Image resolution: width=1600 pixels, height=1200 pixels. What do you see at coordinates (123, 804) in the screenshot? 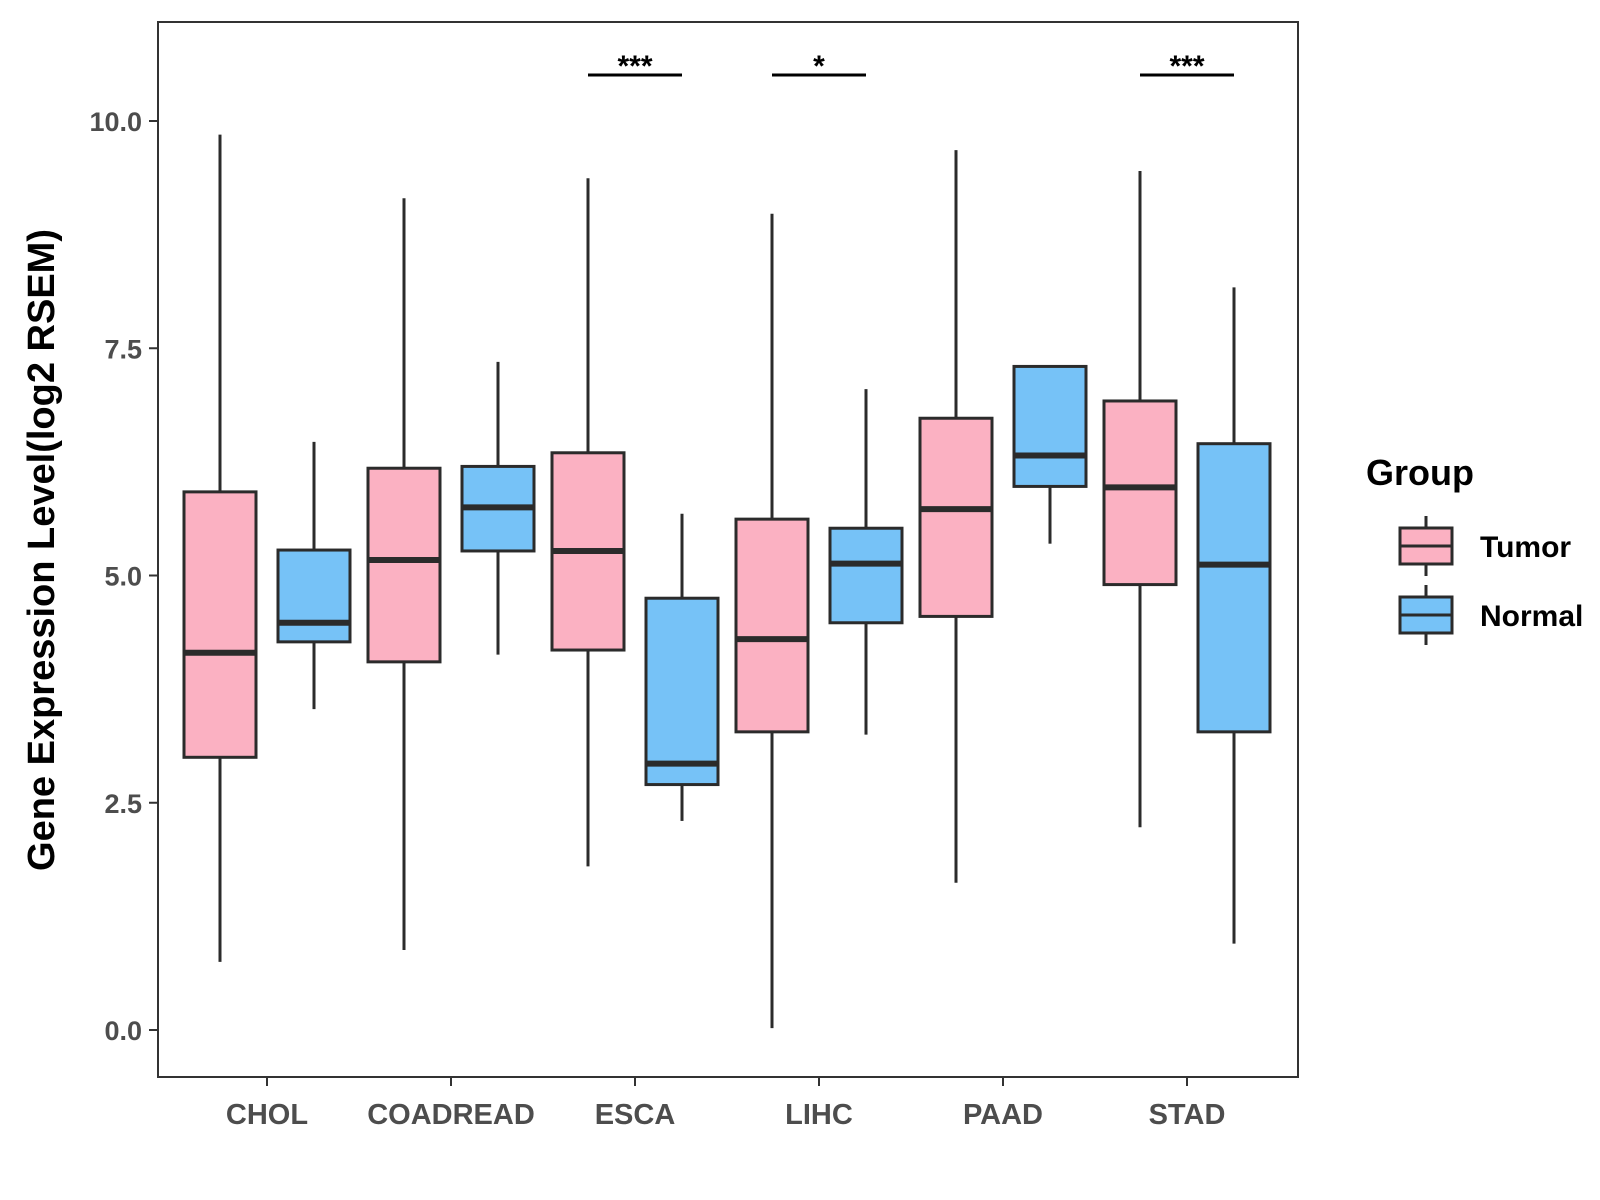
I see `y-tick-label: 2.5` at bounding box center [123, 804].